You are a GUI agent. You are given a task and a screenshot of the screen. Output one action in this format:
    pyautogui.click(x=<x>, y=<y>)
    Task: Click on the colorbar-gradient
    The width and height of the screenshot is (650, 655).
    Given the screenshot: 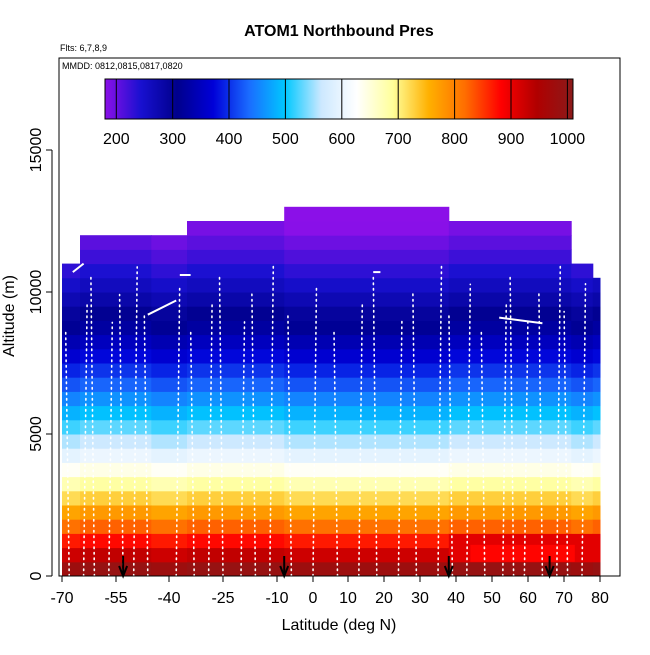 What is the action you would take?
    pyautogui.click(x=339, y=99)
    